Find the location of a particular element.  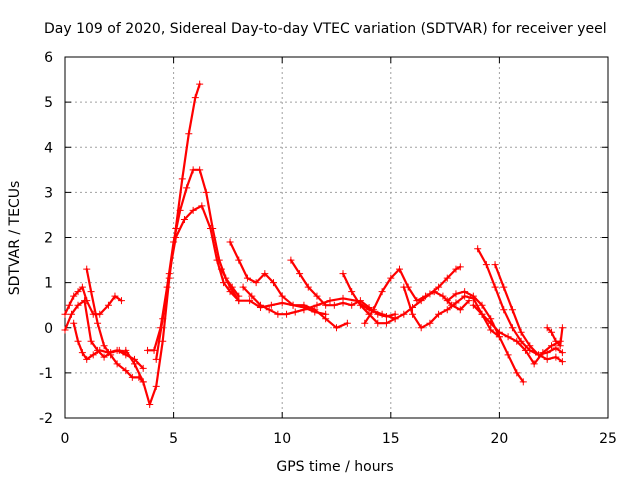

x-tick-label: 25 is located at coordinates (608, 439).